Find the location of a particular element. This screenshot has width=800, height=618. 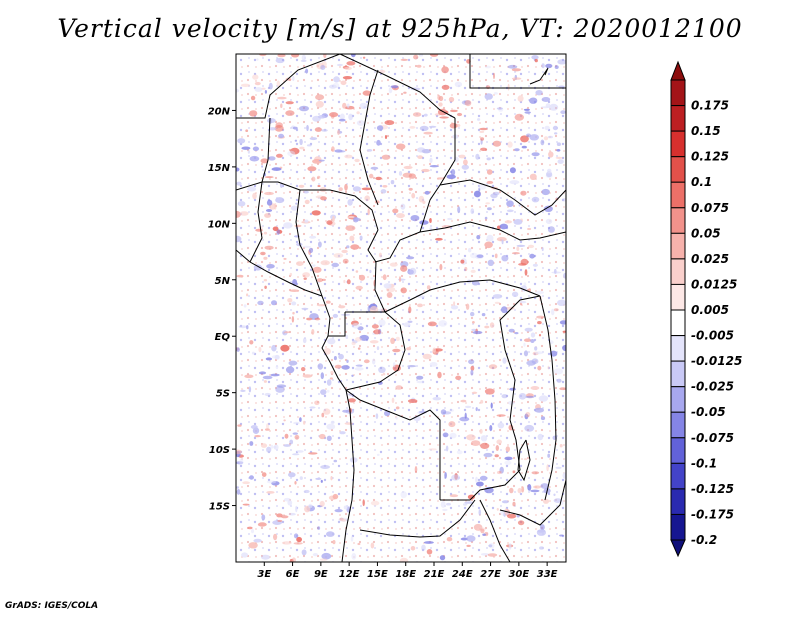

lon-tick-label: 12E is located at coordinates (349, 574).